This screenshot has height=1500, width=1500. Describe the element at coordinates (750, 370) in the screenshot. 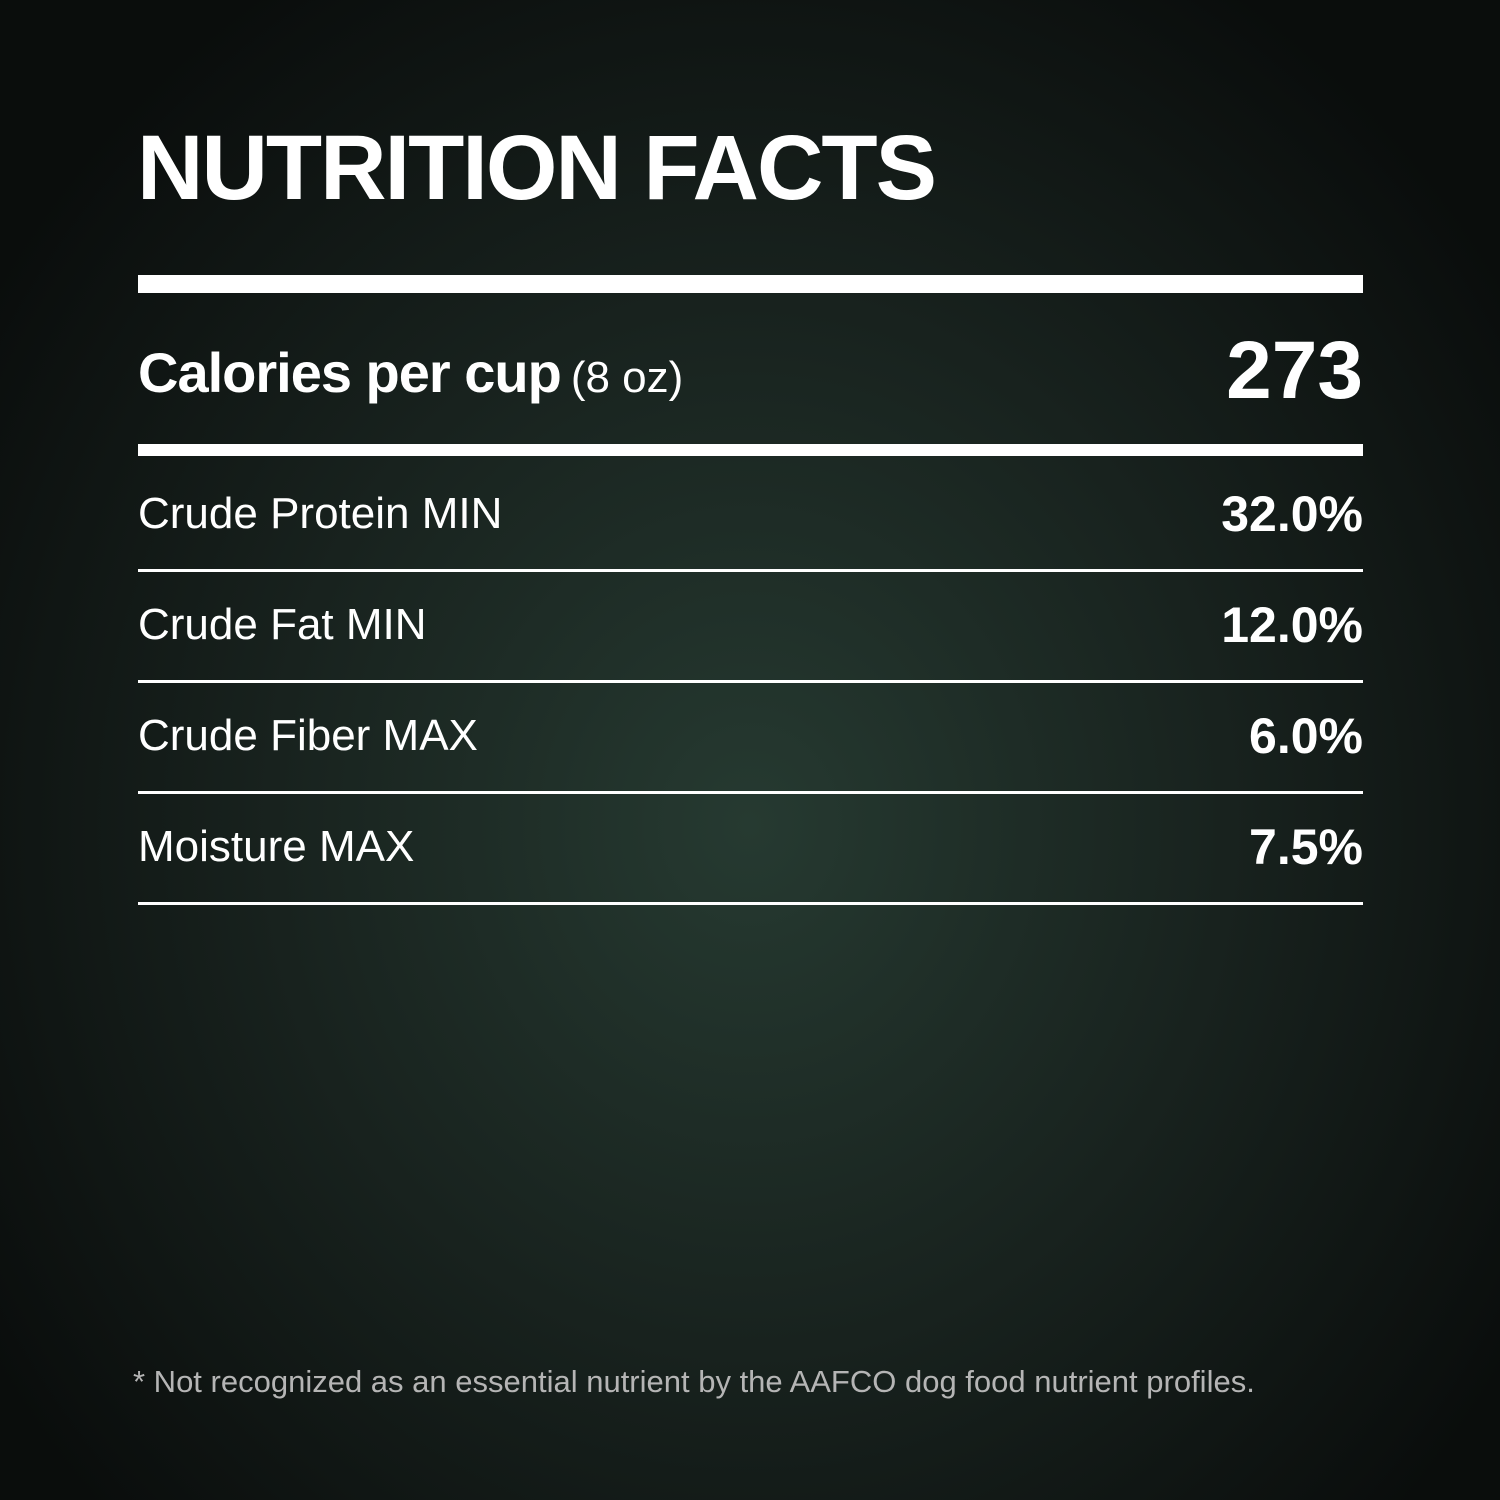

I see `calories-row: Calories per cup (8 oz) 273` at that location.